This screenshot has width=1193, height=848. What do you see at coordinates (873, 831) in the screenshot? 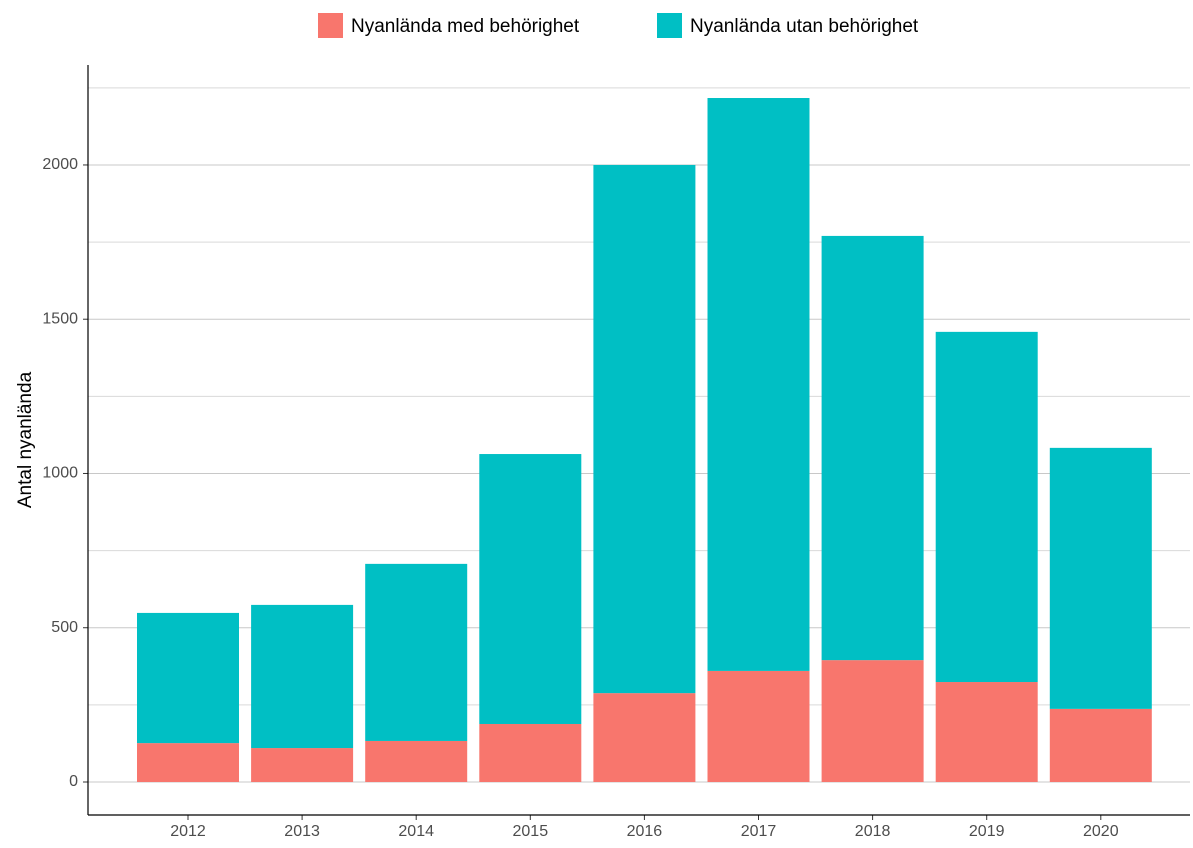
I see `x-tick-label: 2018` at bounding box center [873, 831].